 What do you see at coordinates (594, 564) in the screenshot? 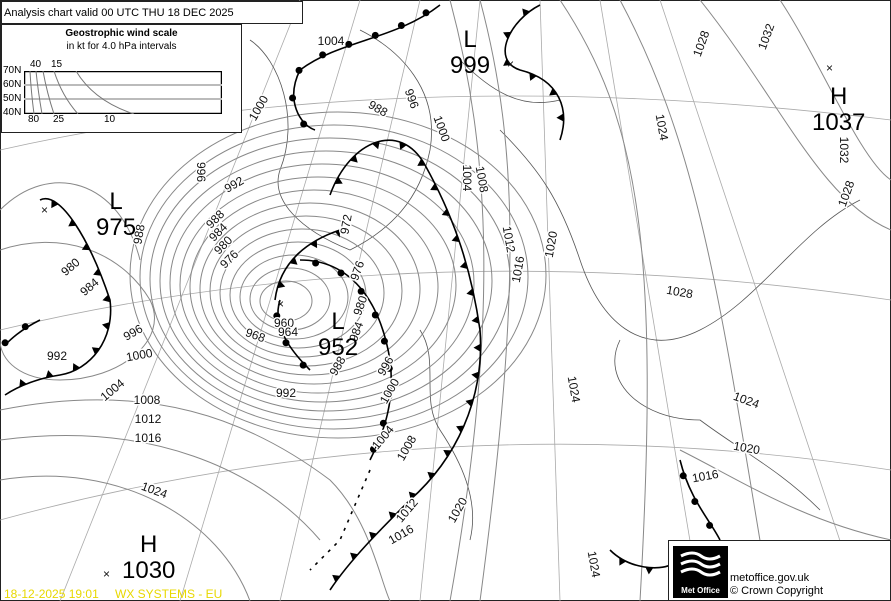
I see `isobar-label: 1024` at bounding box center [594, 564].